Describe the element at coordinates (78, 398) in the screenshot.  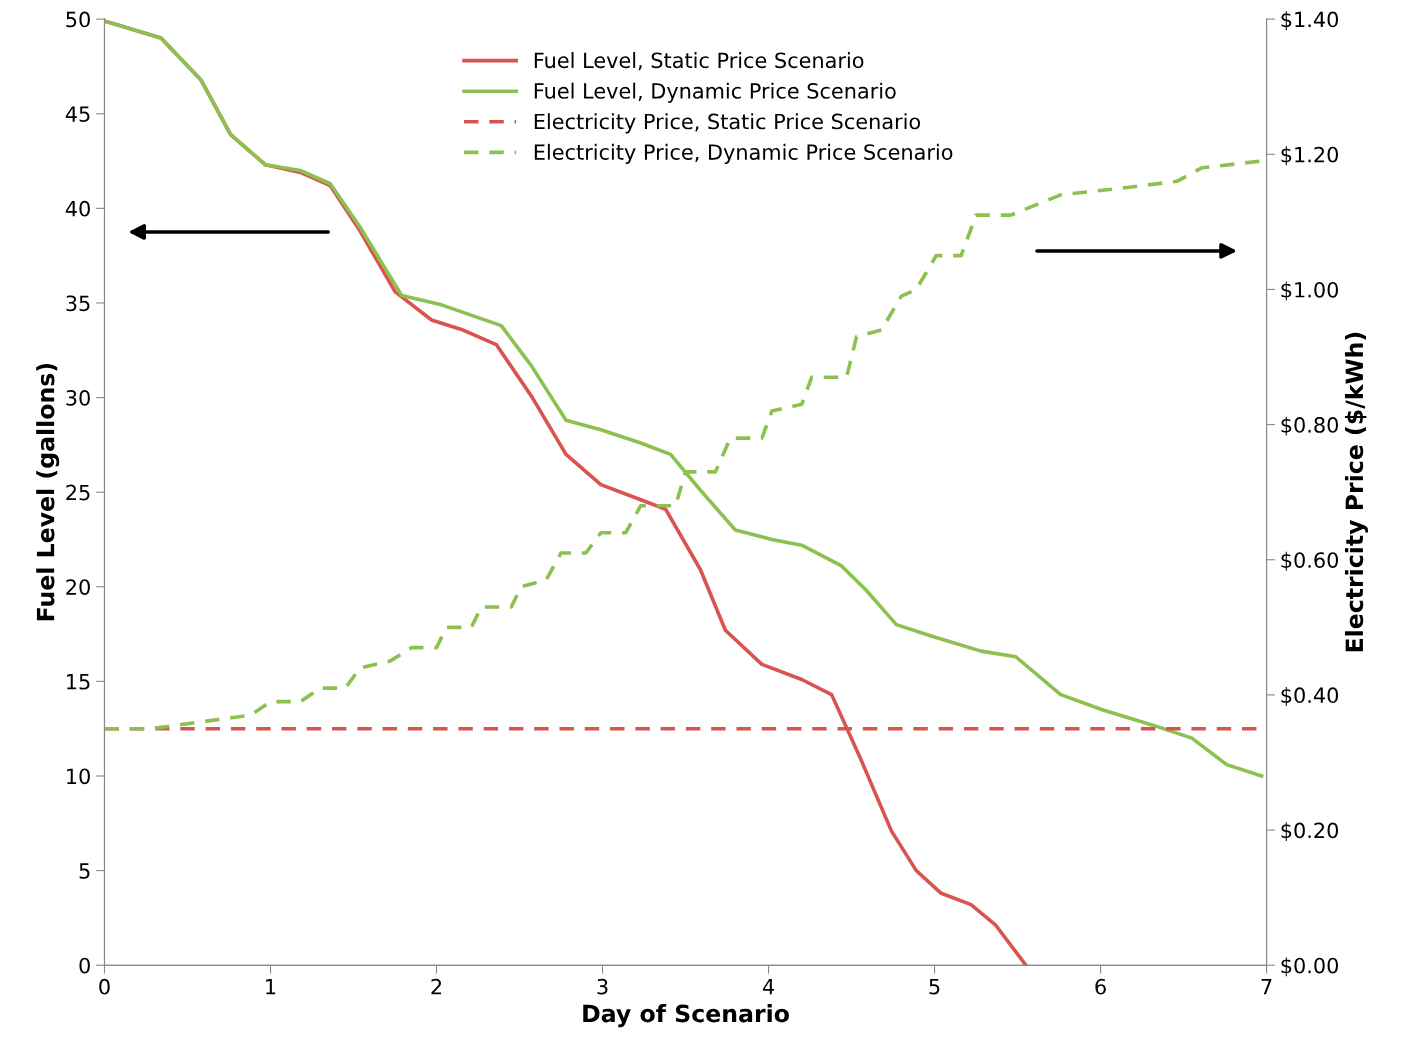
I see `y-tick-label: 30` at that location.